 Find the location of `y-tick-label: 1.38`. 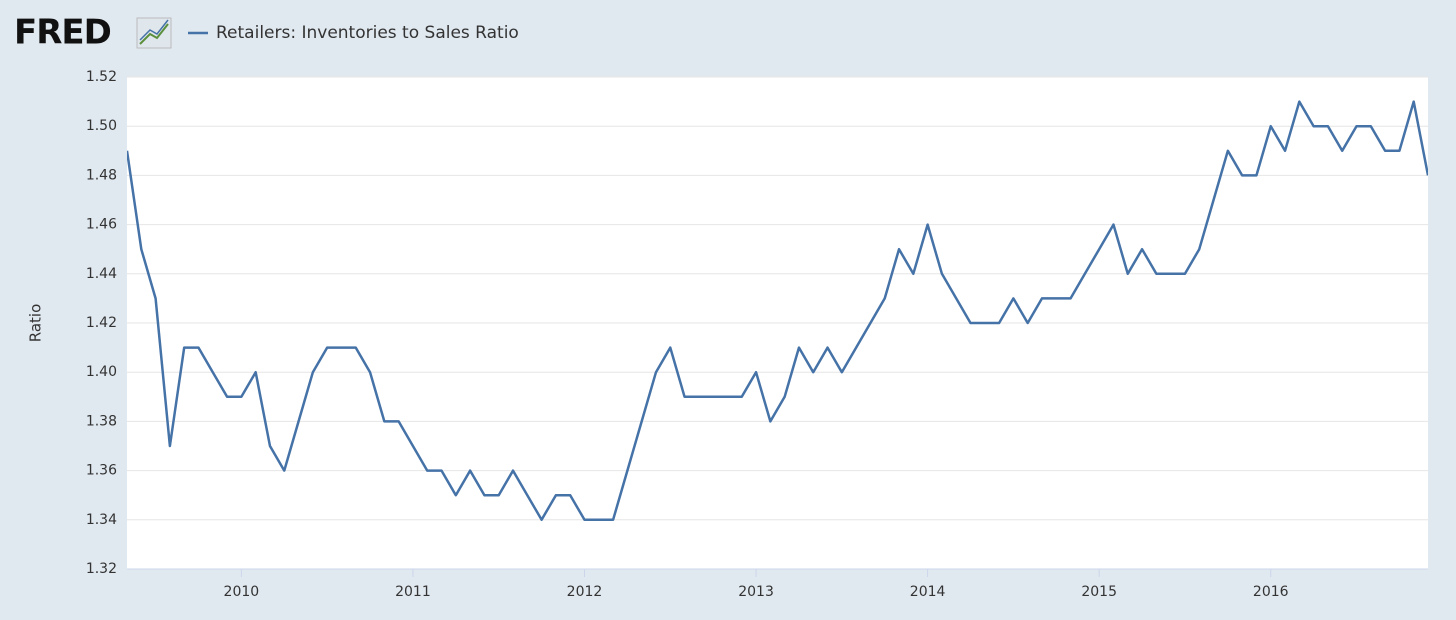

y-tick-label: 1.38 is located at coordinates (101, 421).